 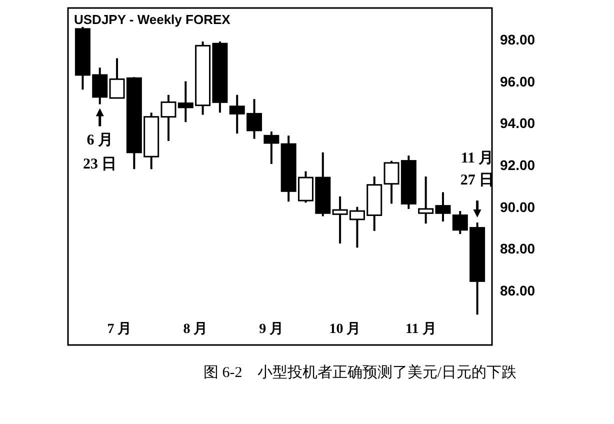 What do you see at coordinates (518, 39) in the screenshot?
I see `y-tick-label: 98.00` at bounding box center [518, 39].